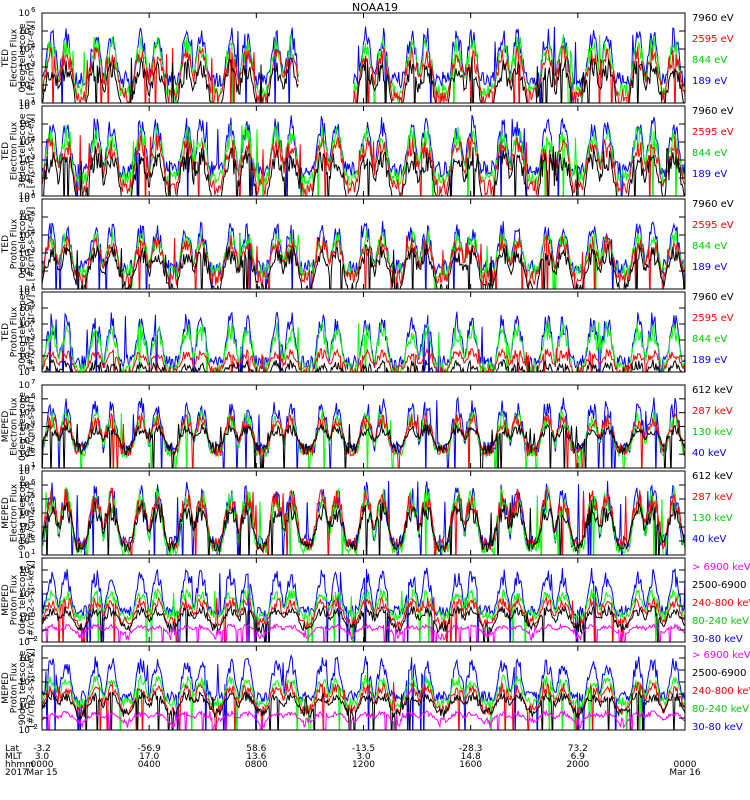 This screenshot has height=800, width=750. I want to click on legend-entry: 2595 eV, so click(713, 225).